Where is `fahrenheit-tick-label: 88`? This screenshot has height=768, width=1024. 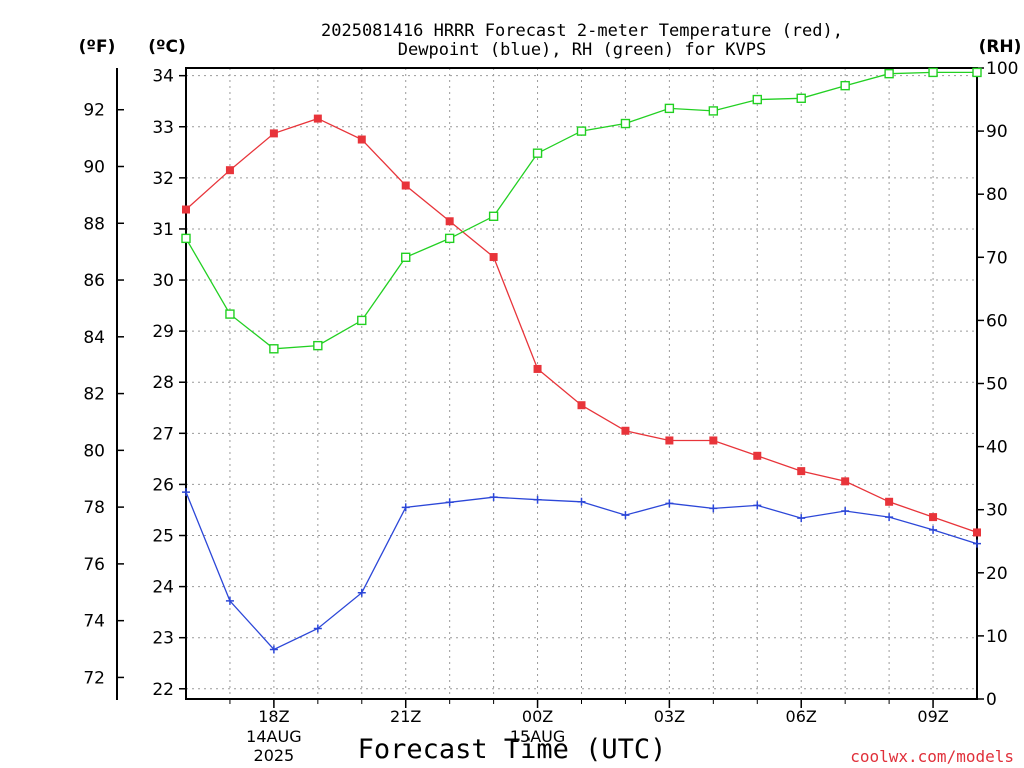 fahrenheit-tick-label: 88 is located at coordinates (94, 224).